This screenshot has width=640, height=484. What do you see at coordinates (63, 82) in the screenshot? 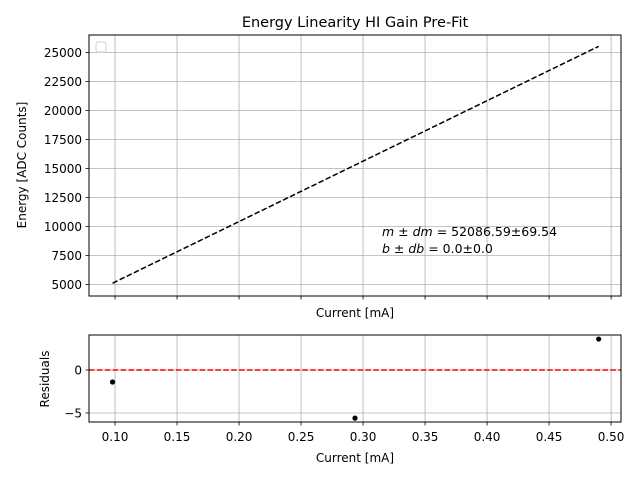
I see `top-y-tick-label: 22500` at bounding box center [63, 82].